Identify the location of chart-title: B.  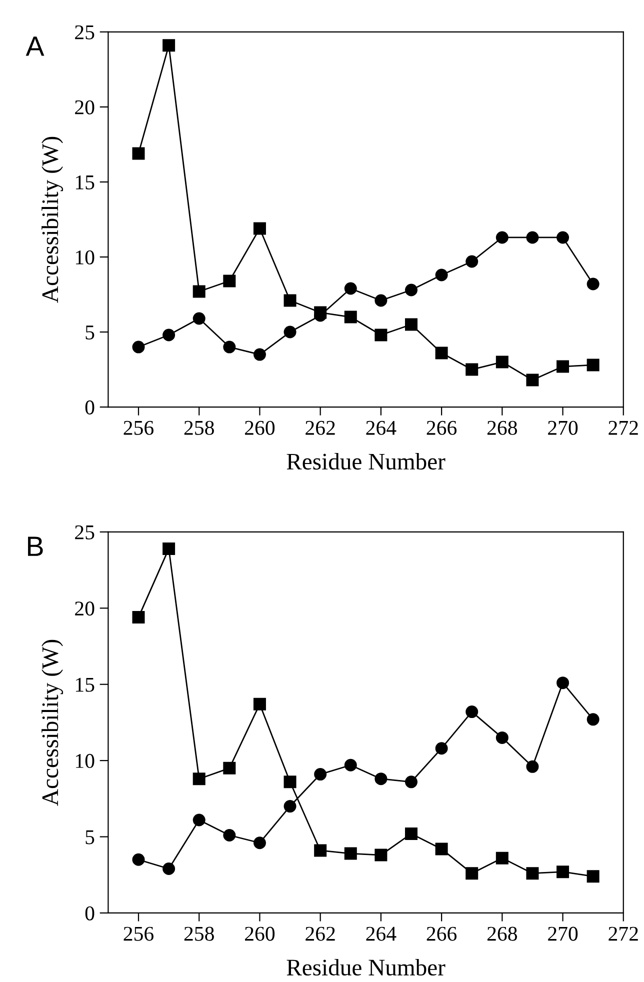
(35, 546).